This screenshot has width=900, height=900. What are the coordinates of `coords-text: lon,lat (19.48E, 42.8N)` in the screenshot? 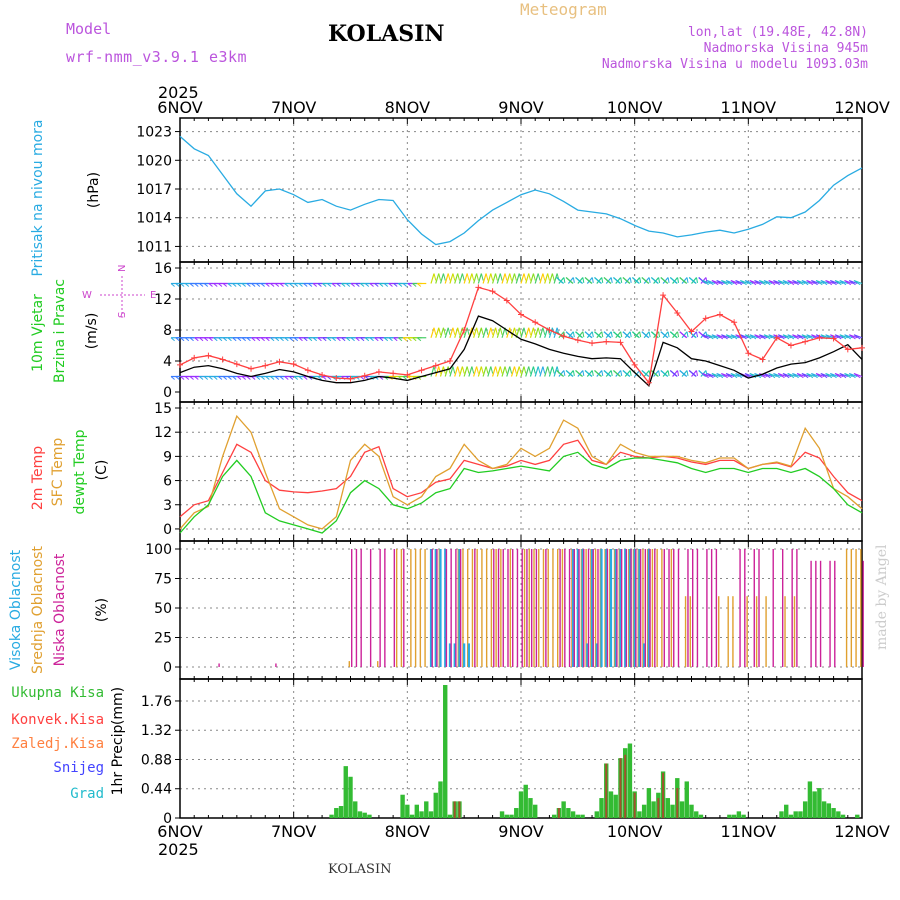 It's located at (777, 32).